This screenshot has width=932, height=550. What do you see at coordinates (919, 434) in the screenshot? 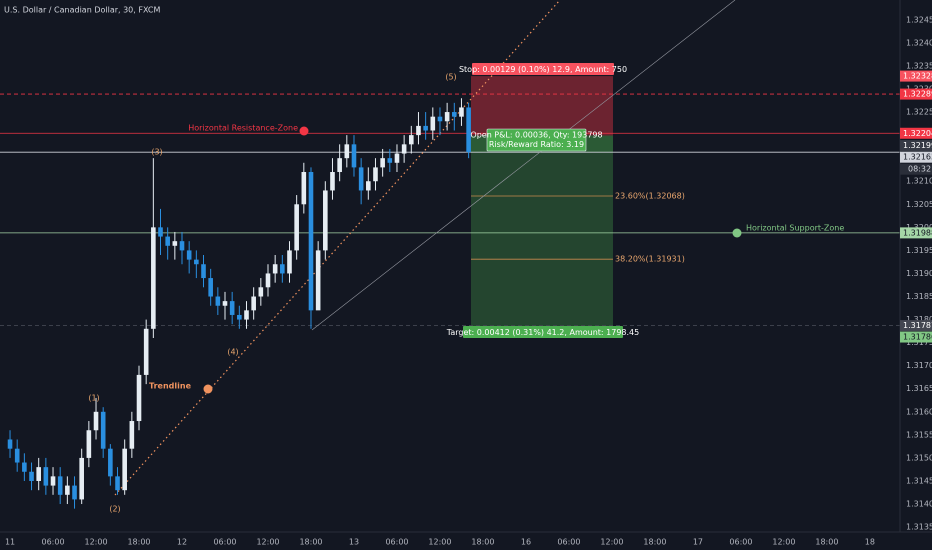
I see `y-tick-label: 1.31550` at bounding box center [919, 434].